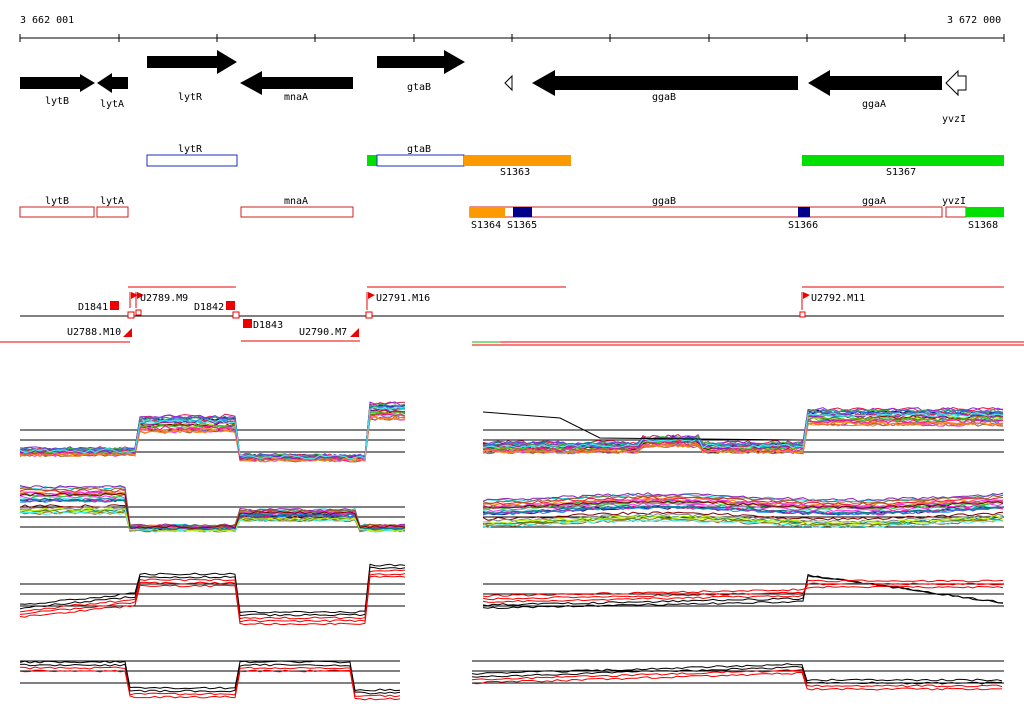  I want to click on gene-label-ggaB: ggaB, so click(664, 97).